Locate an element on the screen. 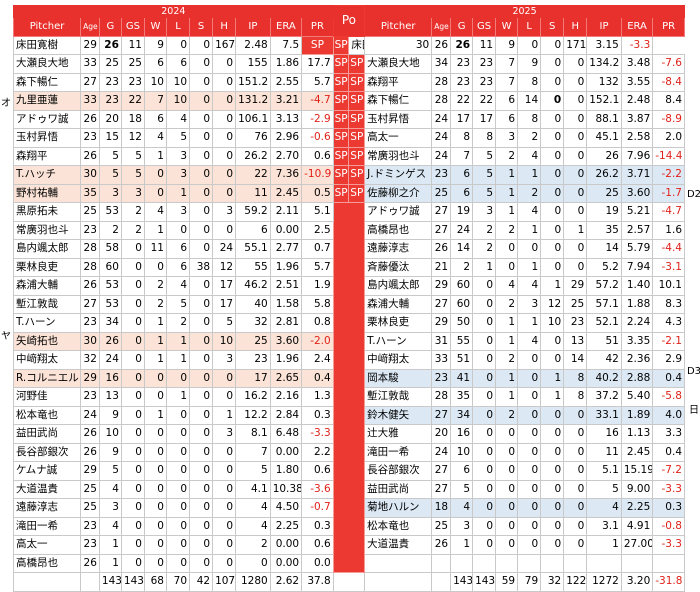  cell-2024-pitcher: 矢崎拓也 is located at coordinates (47, 341).